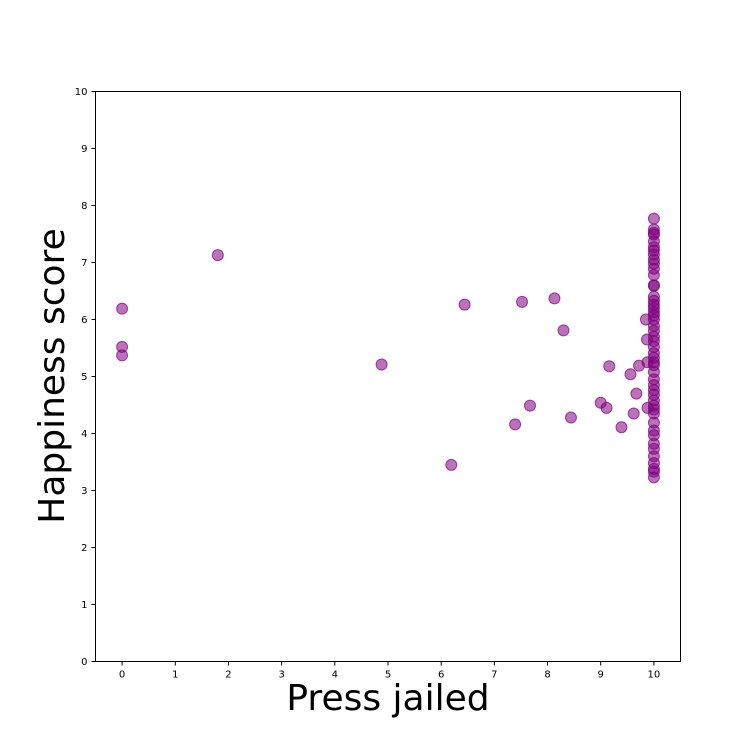 The height and width of the screenshot is (756, 756). What do you see at coordinates (441, 675) in the screenshot?
I see `x-tick-label: 6` at bounding box center [441, 675].